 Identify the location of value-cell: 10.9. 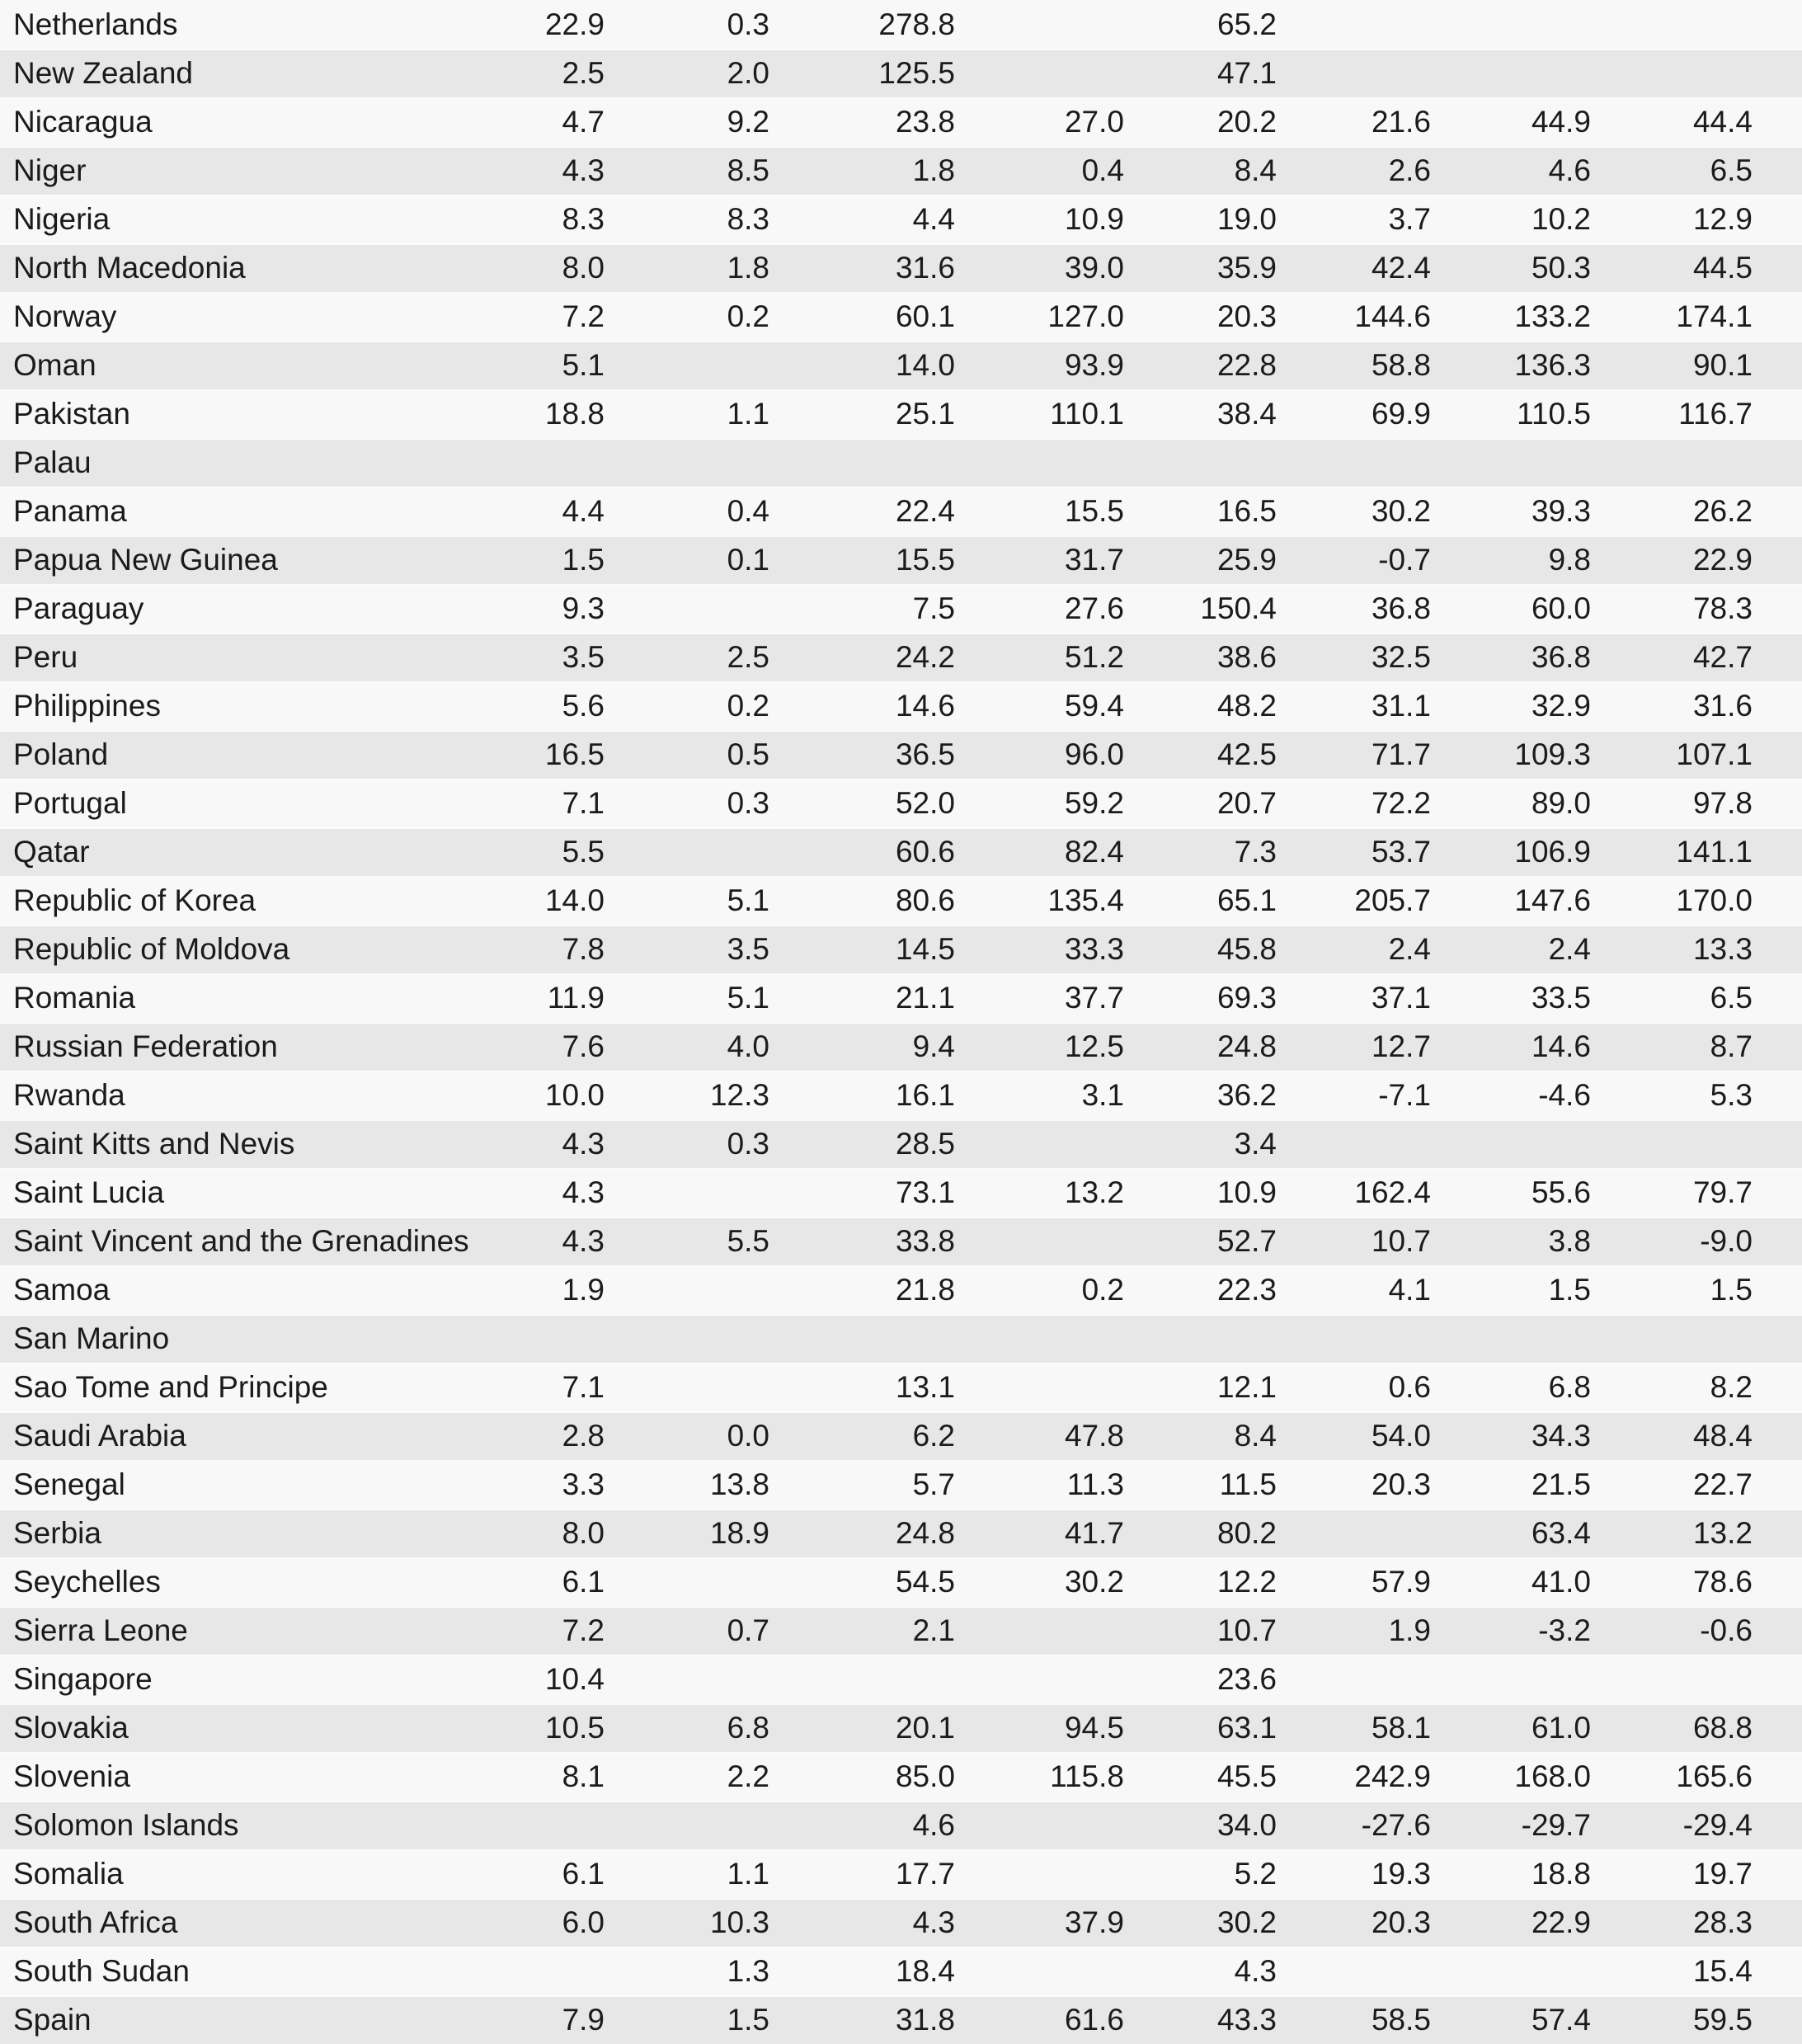
(1039, 219).